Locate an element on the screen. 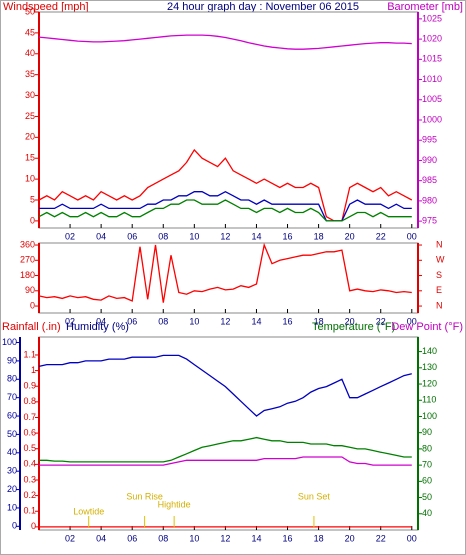 The image size is (466, 555). y-tick-label: 0.2 is located at coordinates (29, 495).